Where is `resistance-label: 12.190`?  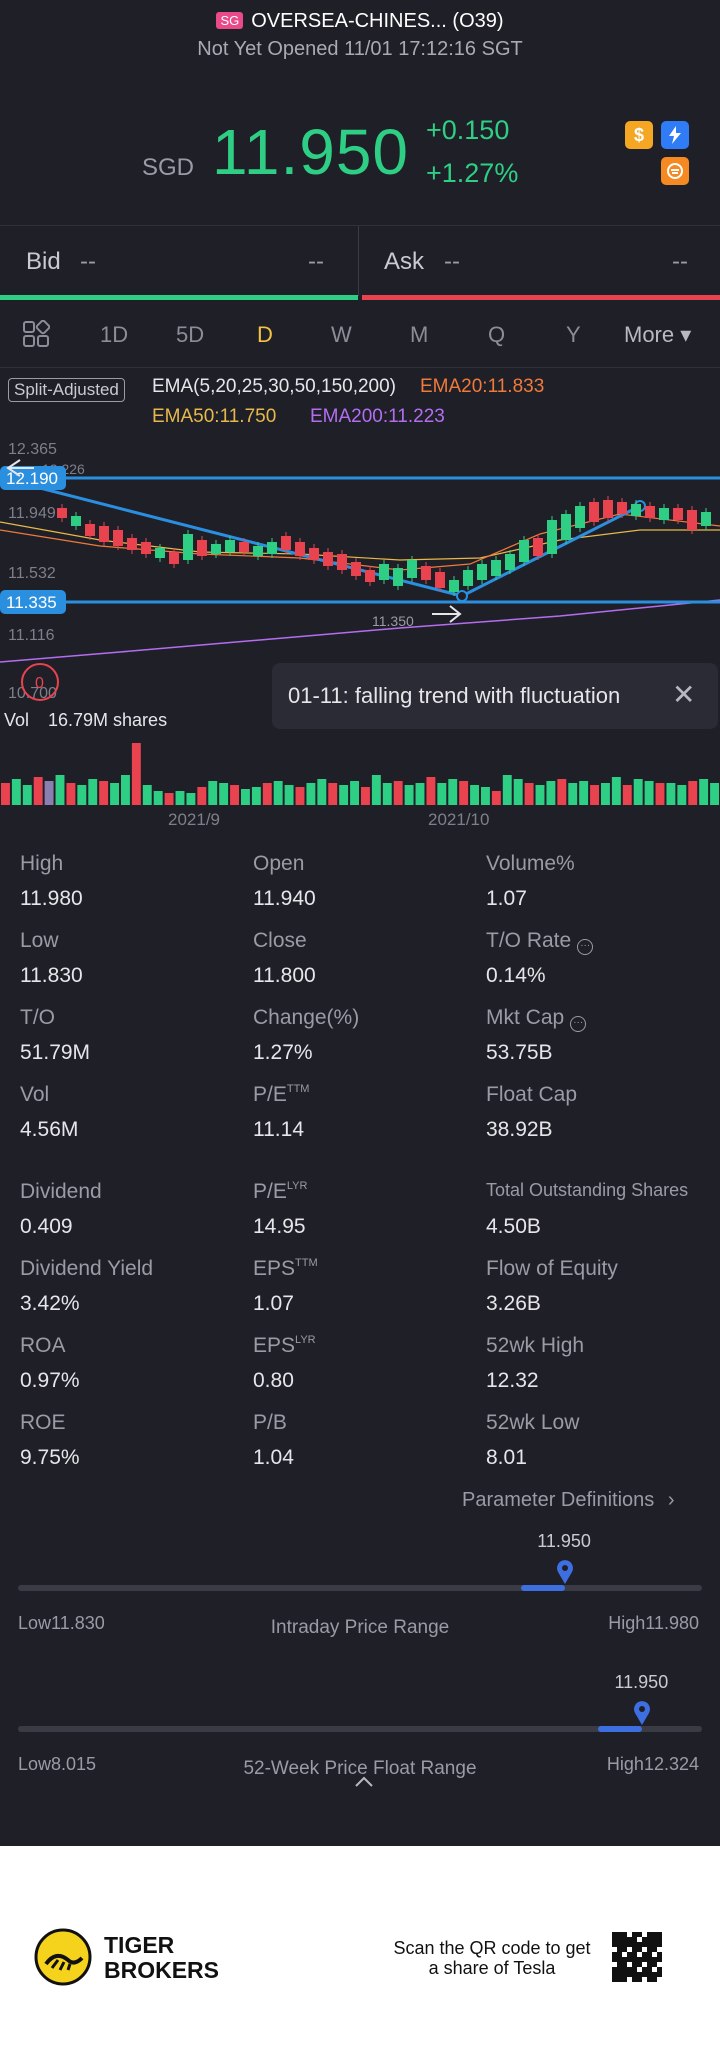 resistance-label: 12.190 is located at coordinates (32, 478).